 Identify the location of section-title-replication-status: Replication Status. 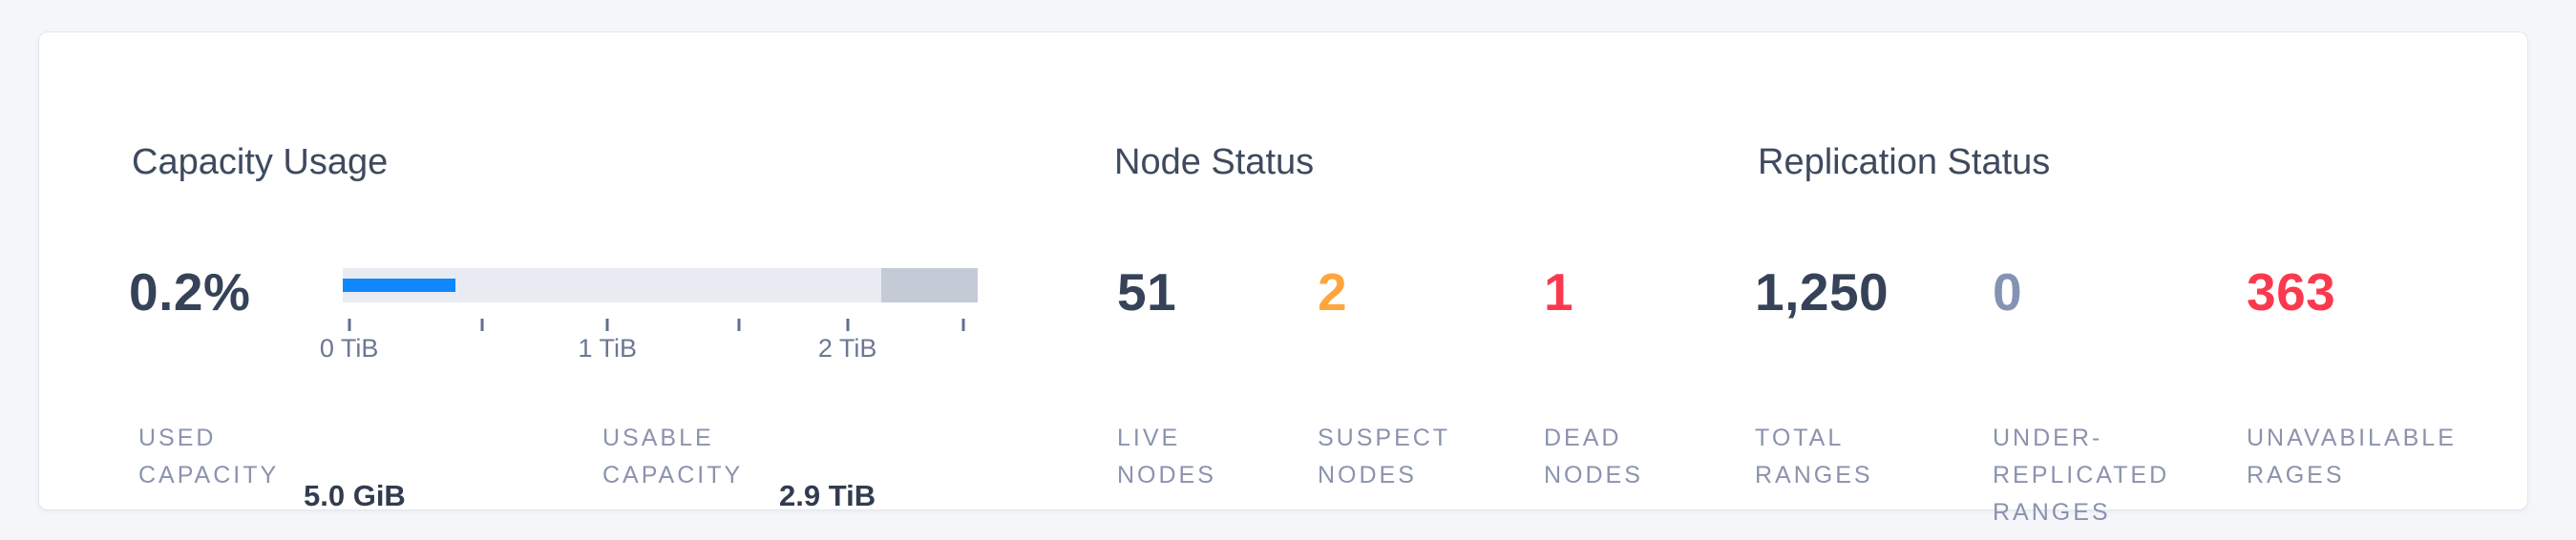
(1904, 162).